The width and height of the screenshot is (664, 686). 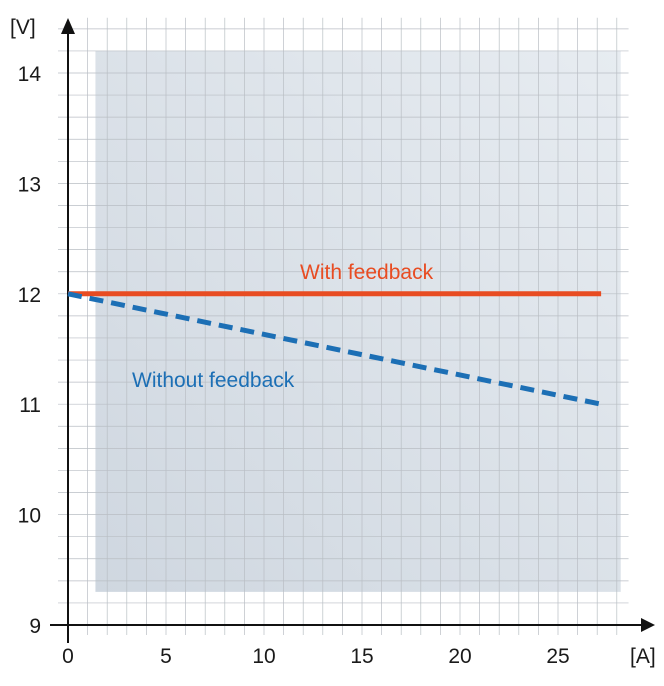 What do you see at coordinates (648, 625) in the screenshot?
I see `x-axis-arrow` at bounding box center [648, 625].